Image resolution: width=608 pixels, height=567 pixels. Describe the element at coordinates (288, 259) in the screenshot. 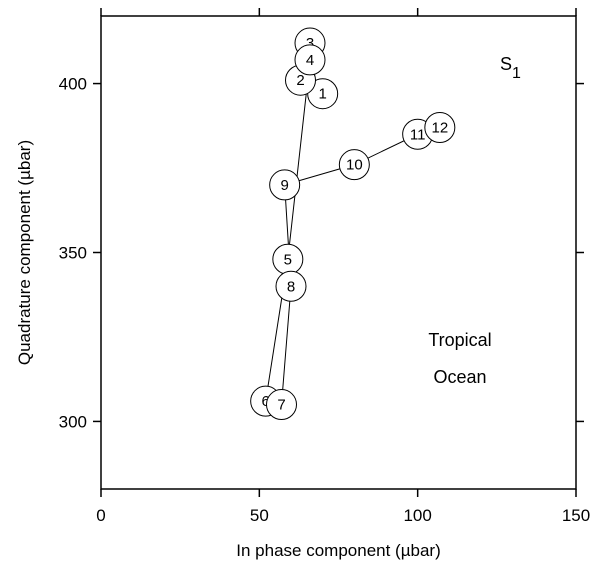

I see `data-point-label-5: 5` at that location.